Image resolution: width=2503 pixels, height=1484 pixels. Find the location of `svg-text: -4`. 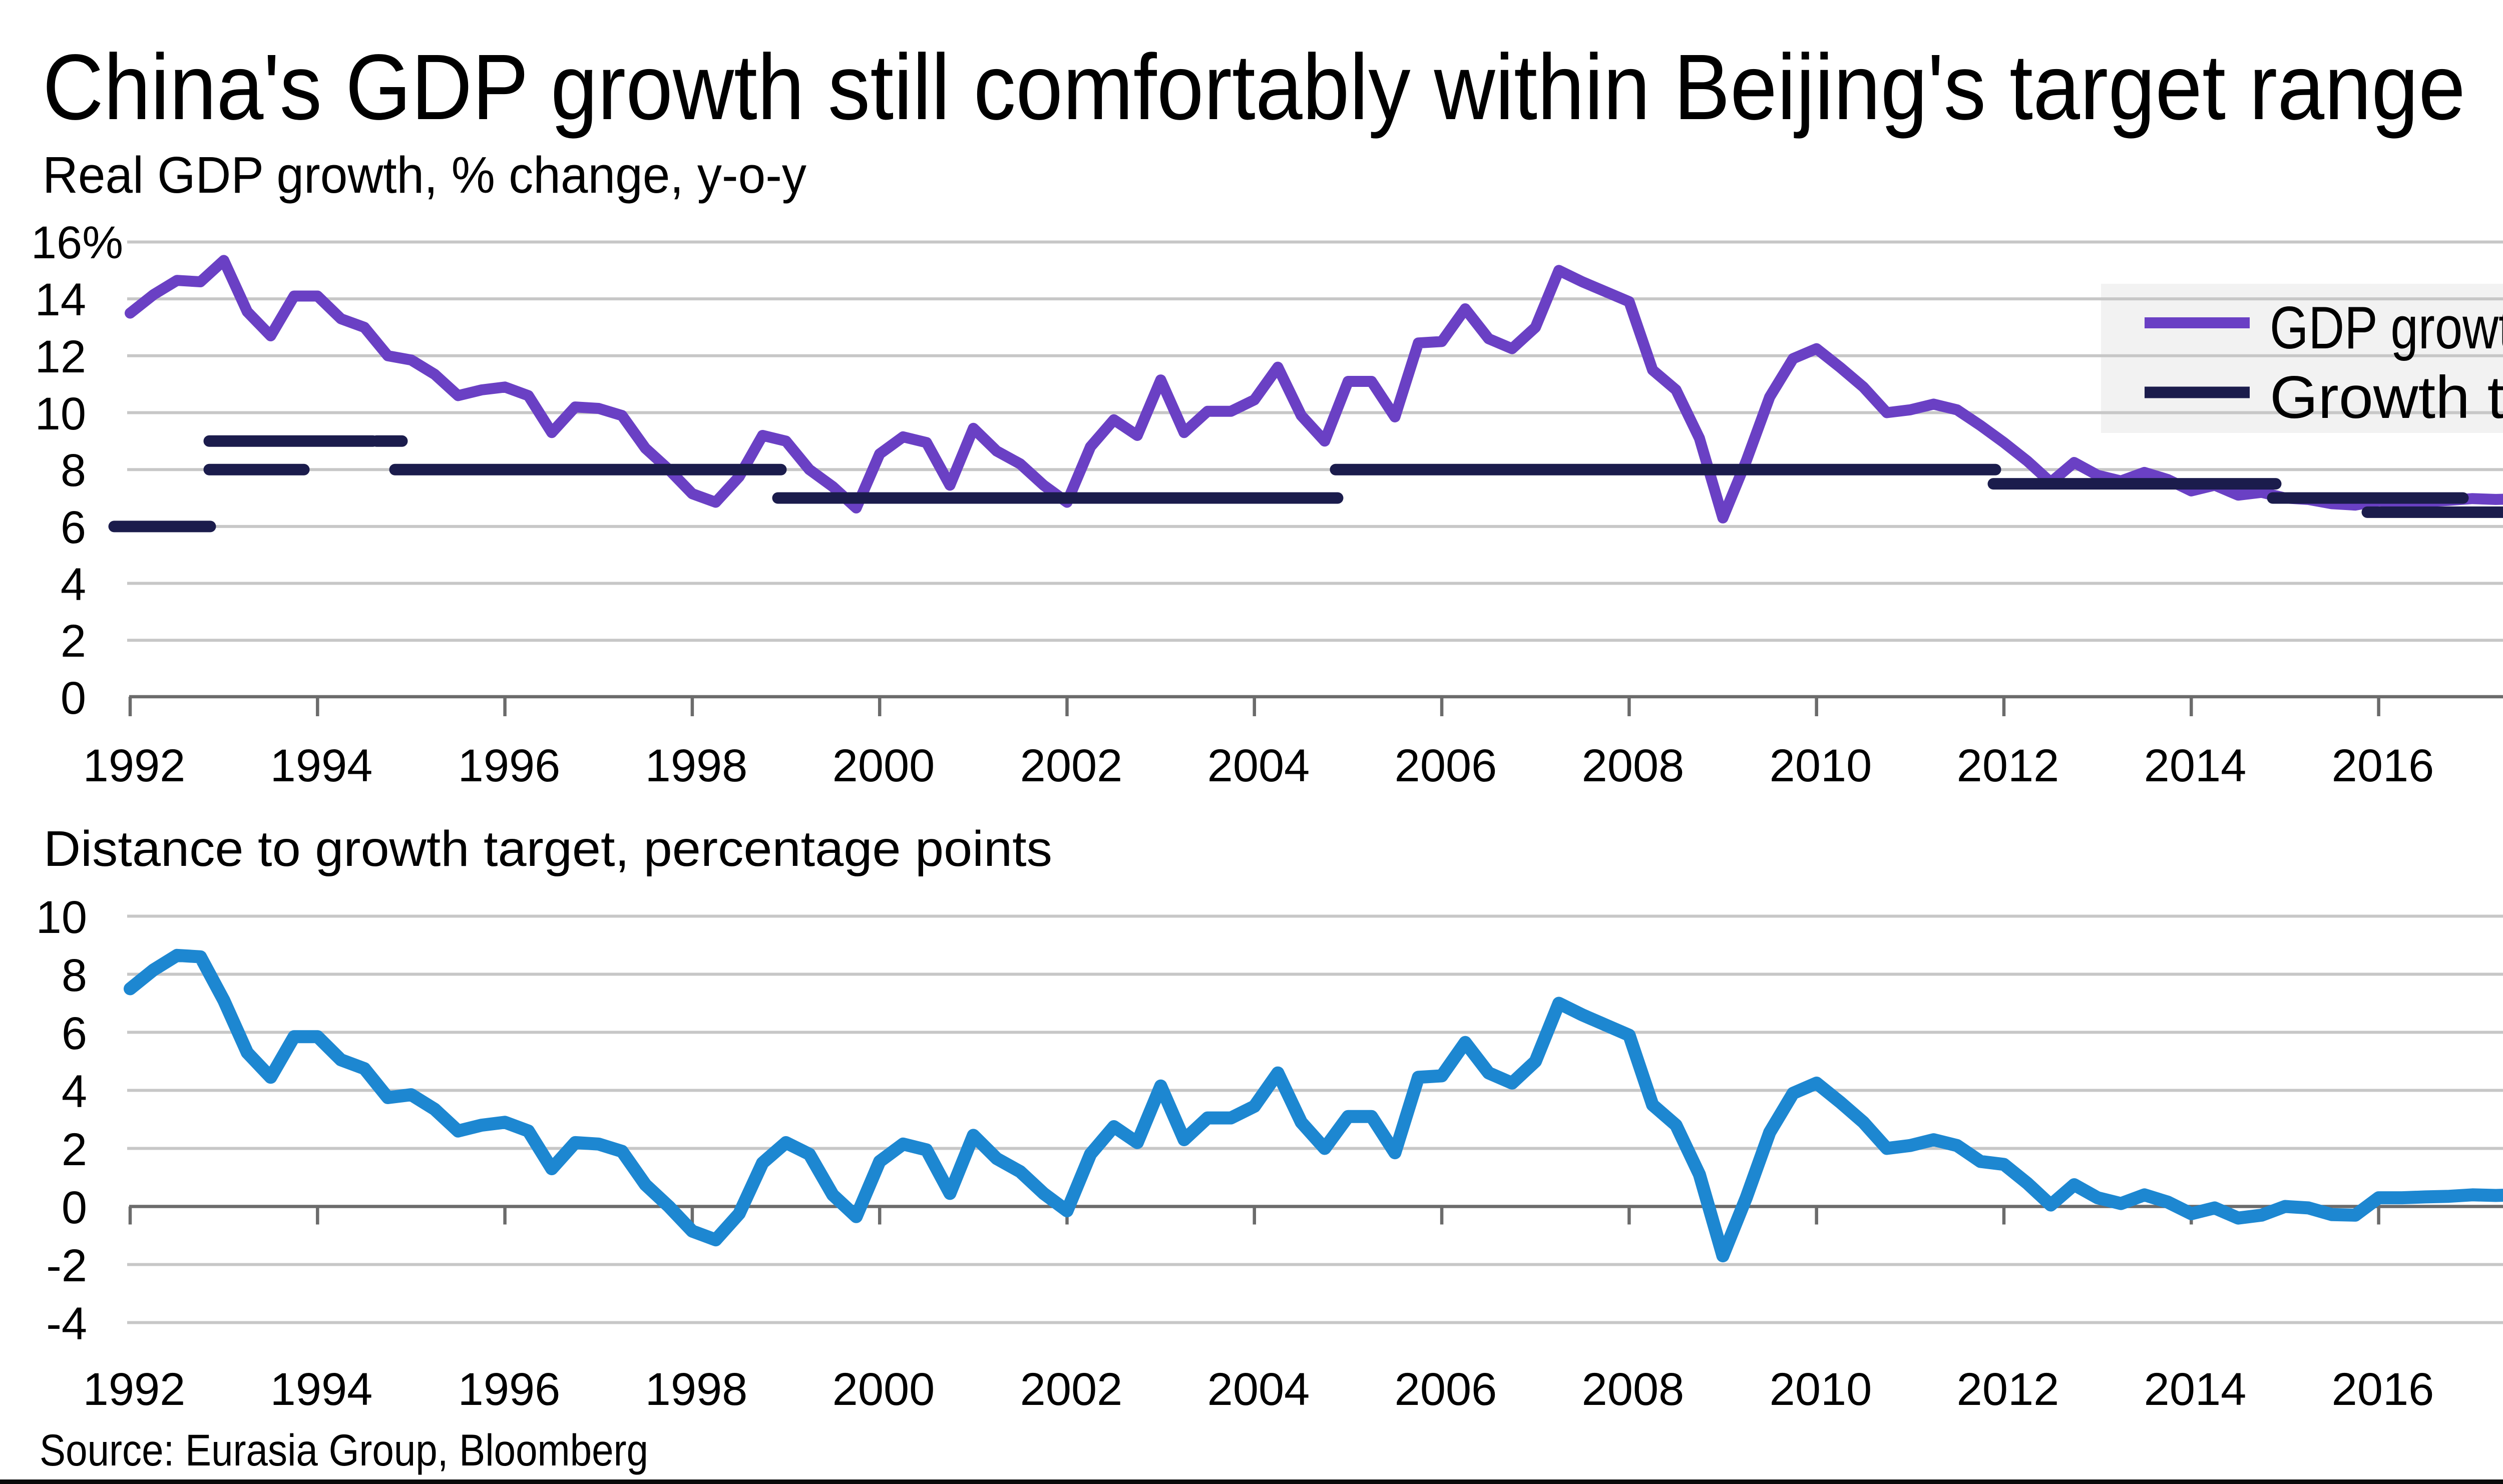

svg-text: -4 is located at coordinates (66, 1323).